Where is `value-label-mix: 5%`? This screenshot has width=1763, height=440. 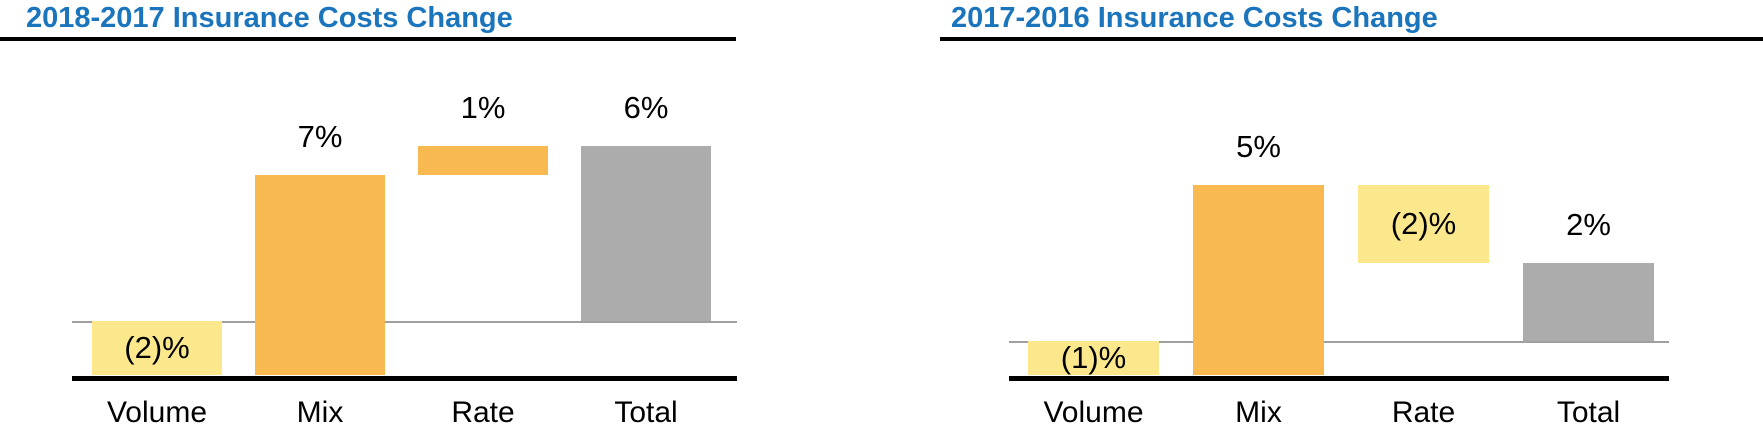 value-label-mix: 5% is located at coordinates (1258, 146).